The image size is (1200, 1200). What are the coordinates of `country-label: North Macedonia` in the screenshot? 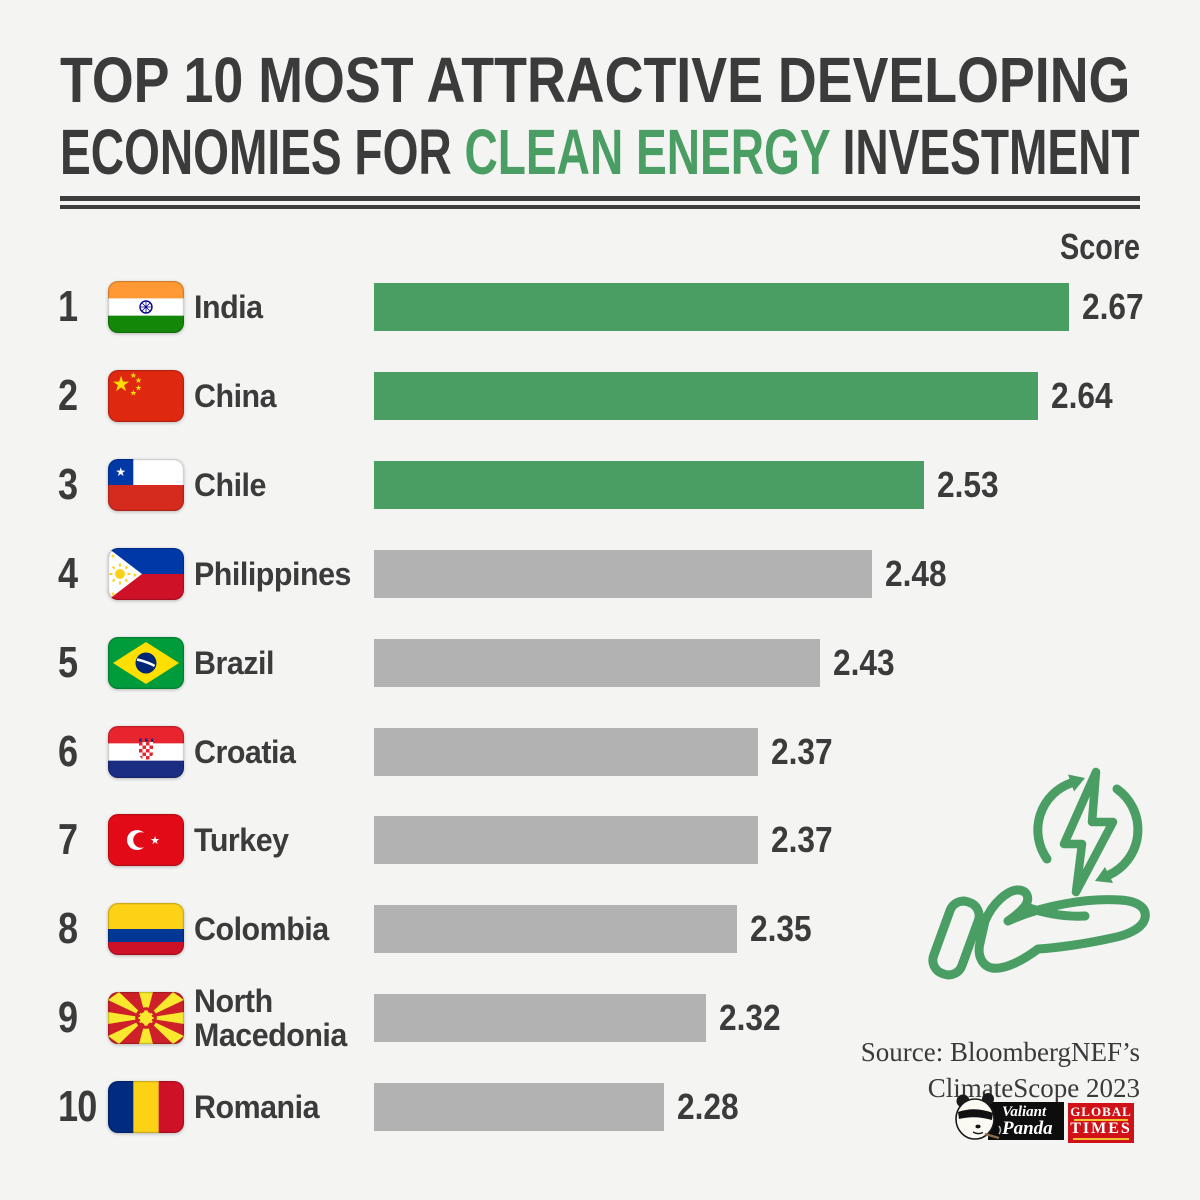 It's located at (270, 1018).